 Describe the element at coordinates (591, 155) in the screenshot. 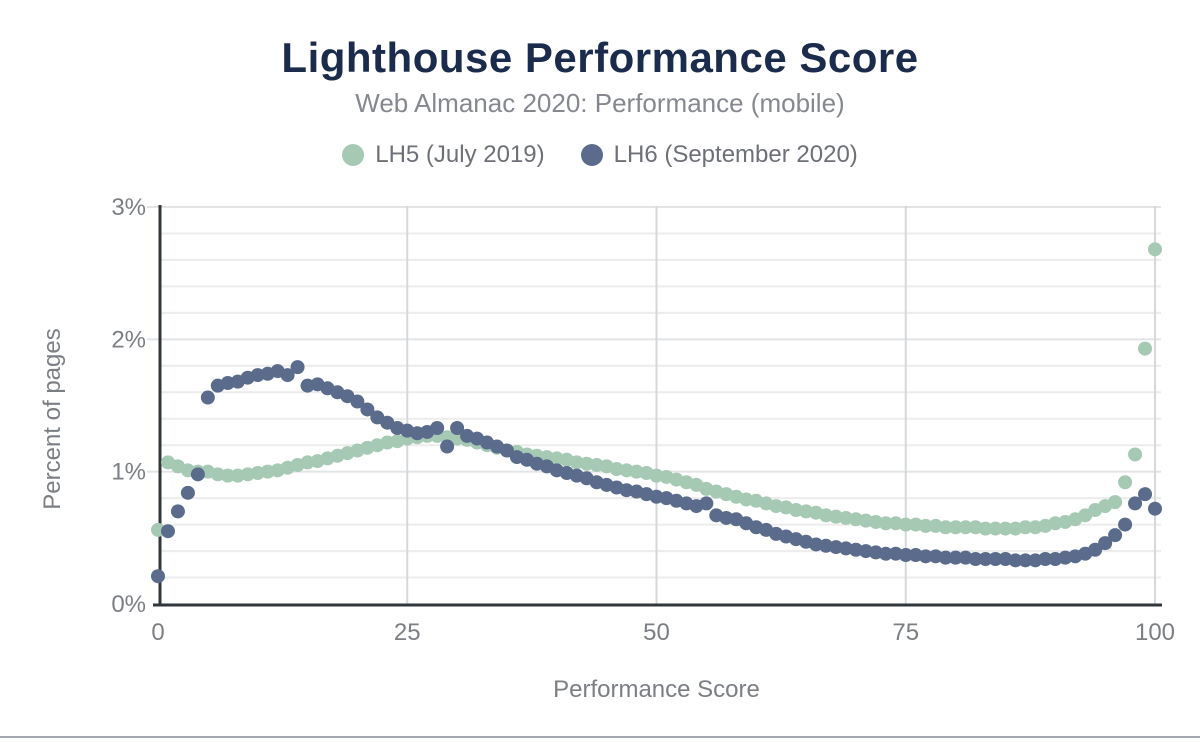

I see `lh6-series-swatch-icon` at that location.